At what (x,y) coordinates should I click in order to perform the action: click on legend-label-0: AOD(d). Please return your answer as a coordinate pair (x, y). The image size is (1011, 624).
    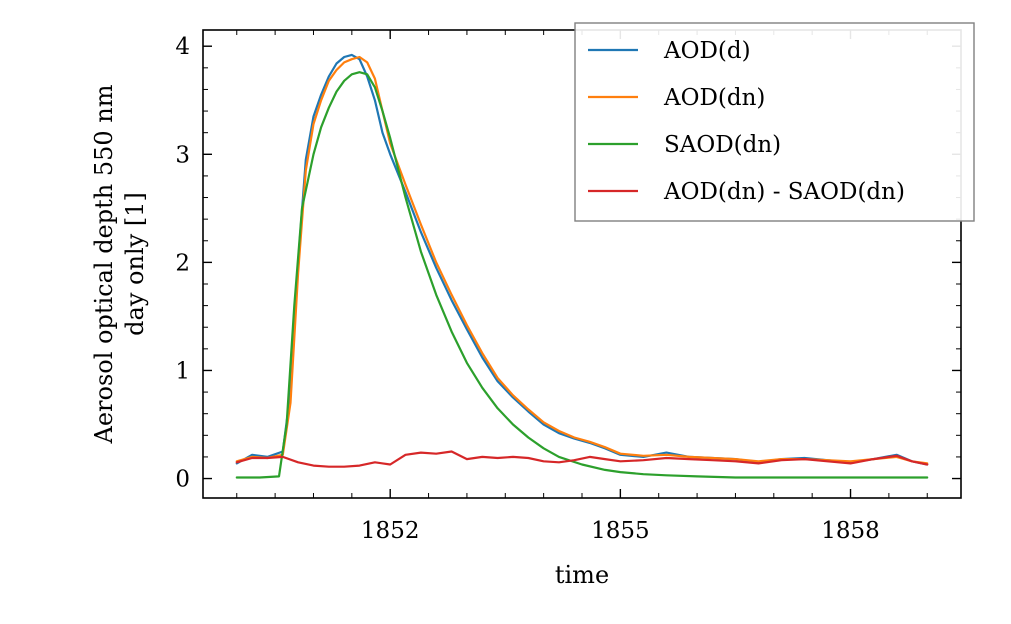
    Looking at the image, I should click on (707, 51).